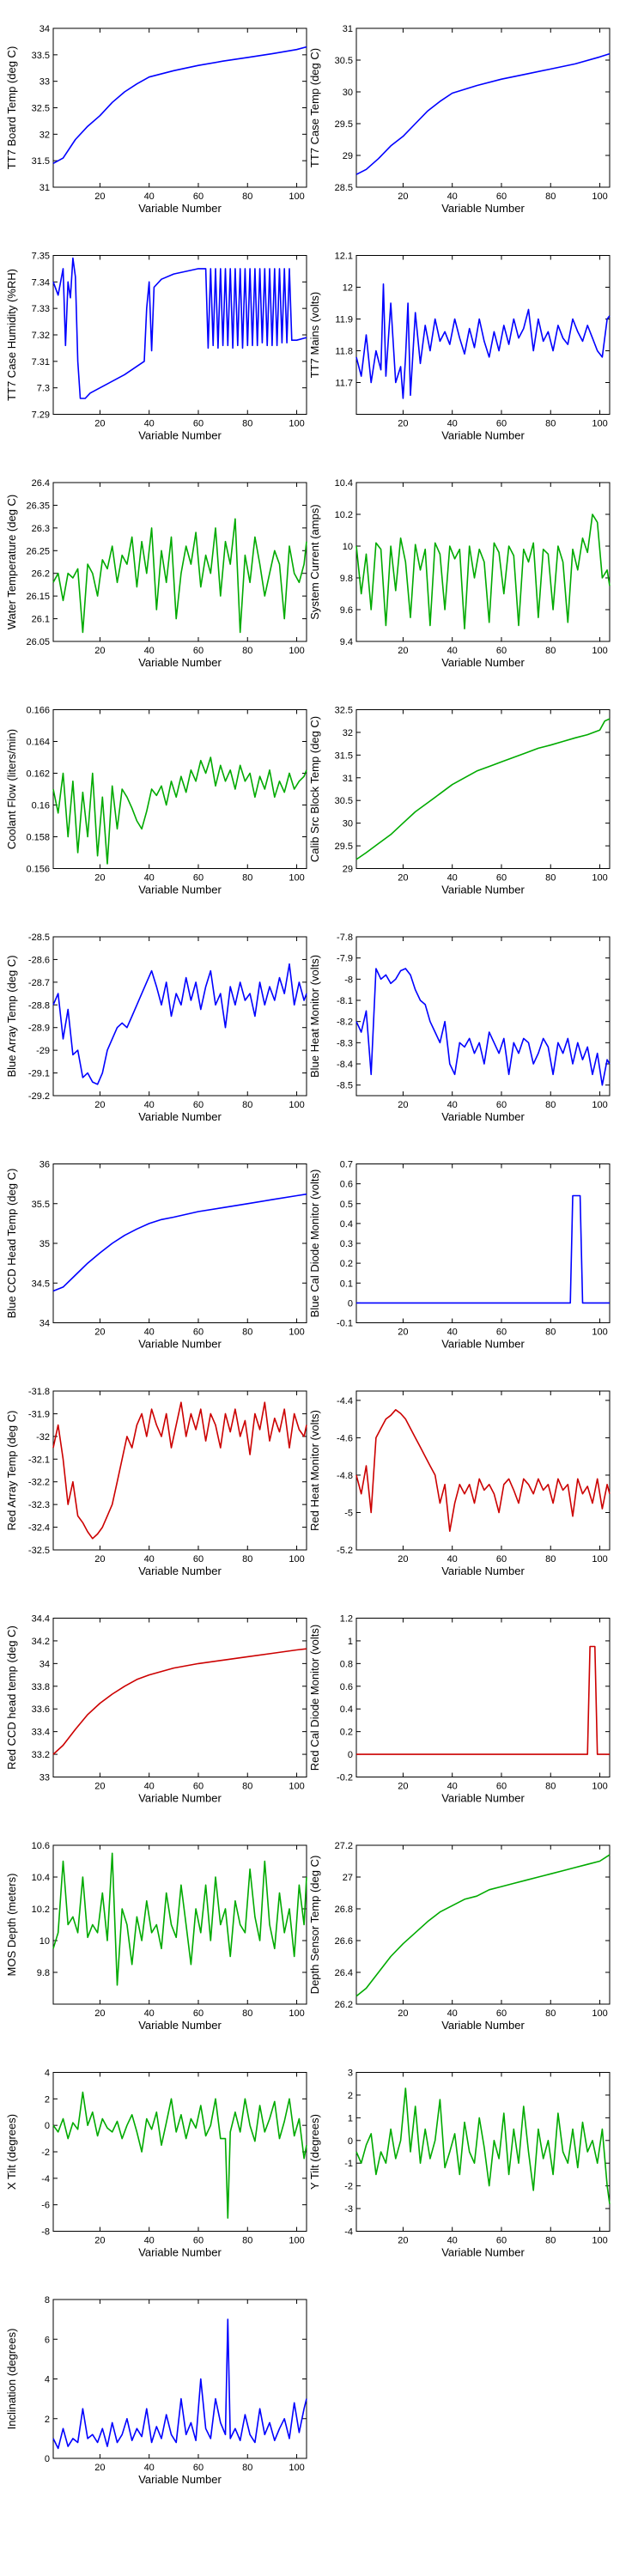 The image size is (644, 2576). What do you see at coordinates (41, 336) in the screenshot?
I see `y-tick-label: 7.32` at bounding box center [41, 336].